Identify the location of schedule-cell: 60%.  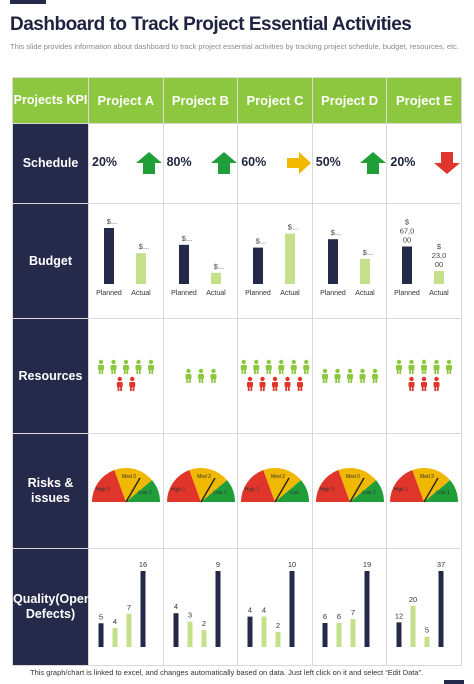
(275, 163).